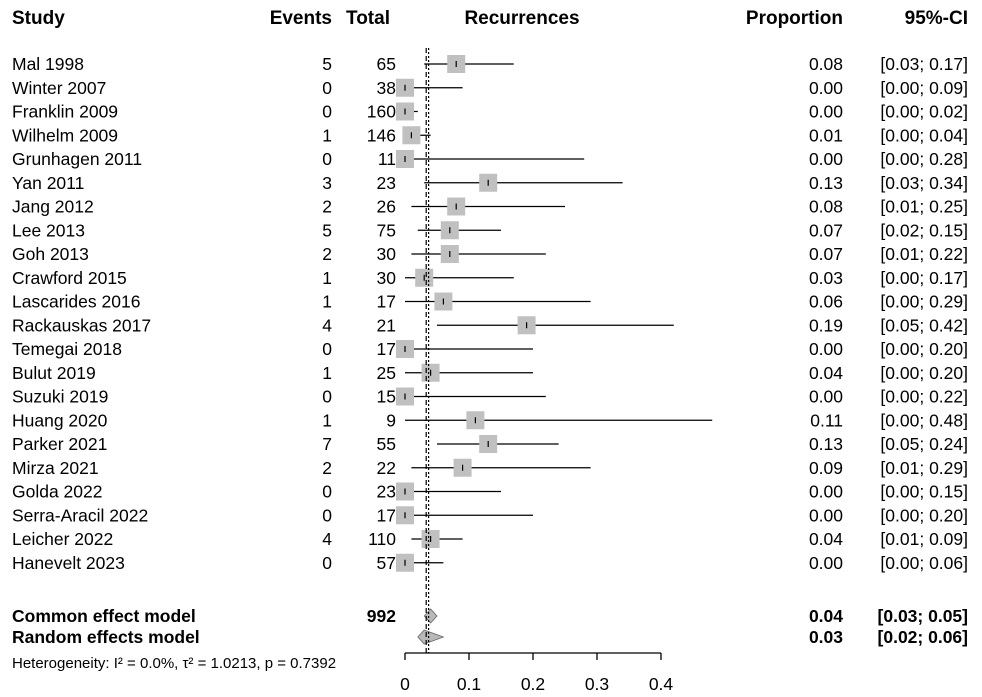 The height and width of the screenshot is (697, 982). Describe the element at coordinates (826, 637) in the screenshot. I see `random-effects-proportion: 0.03` at that location.